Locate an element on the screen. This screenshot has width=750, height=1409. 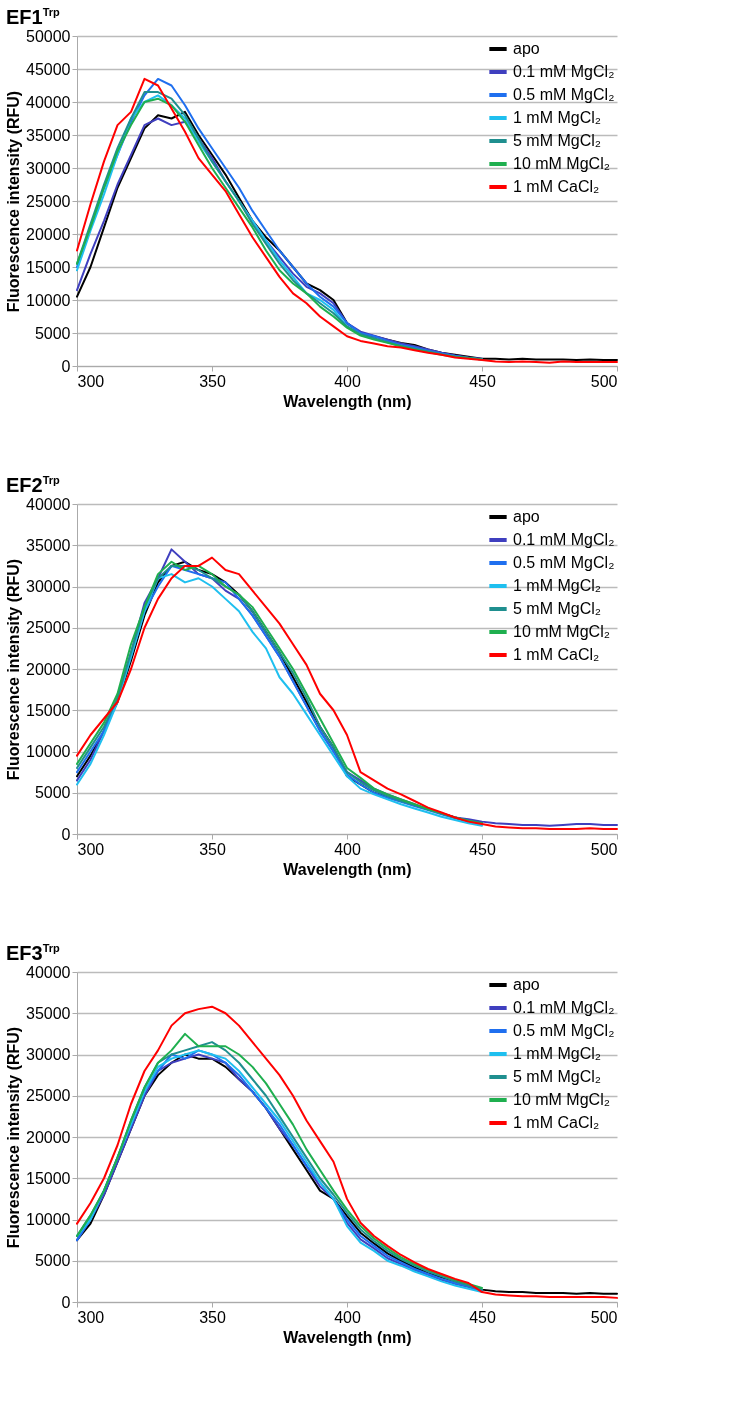
y-tick-label: 50000 is located at coordinates (48, 36).